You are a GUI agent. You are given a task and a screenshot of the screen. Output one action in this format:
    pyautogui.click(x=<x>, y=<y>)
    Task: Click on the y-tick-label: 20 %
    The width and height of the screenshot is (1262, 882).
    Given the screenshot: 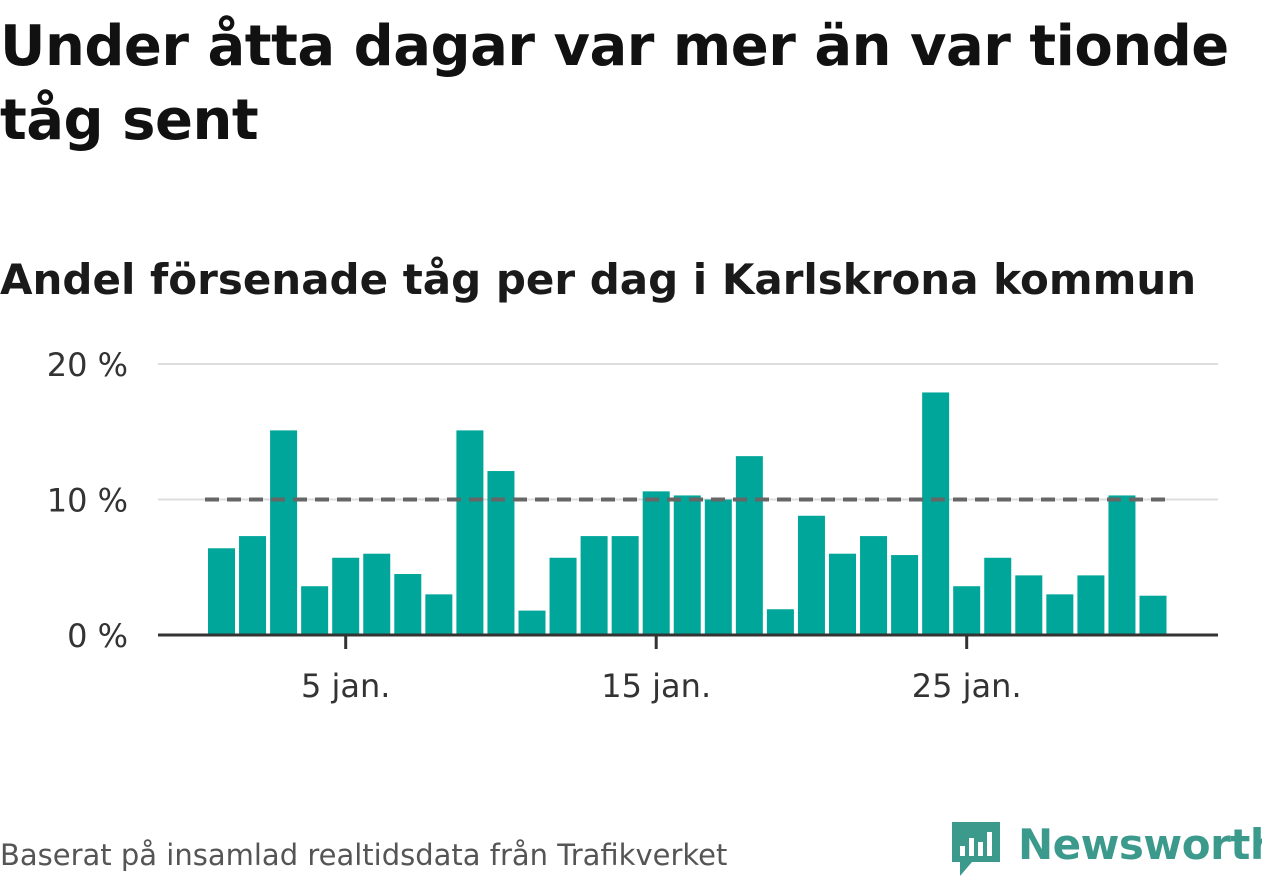 What is the action you would take?
    pyautogui.click(x=87, y=365)
    